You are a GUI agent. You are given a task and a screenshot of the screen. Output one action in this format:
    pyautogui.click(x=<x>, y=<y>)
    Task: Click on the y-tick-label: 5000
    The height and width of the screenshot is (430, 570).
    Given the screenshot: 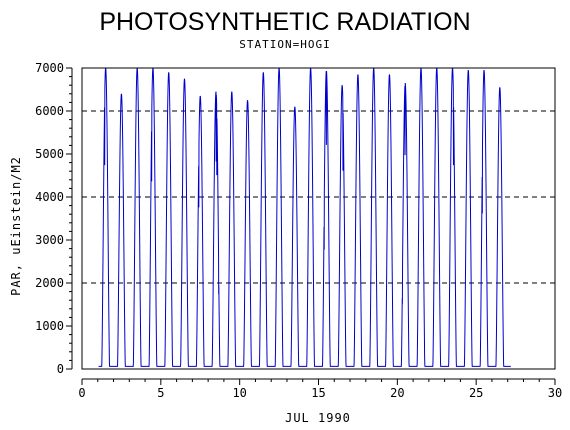 What is the action you would take?
    pyautogui.click(x=49, y=154)
    